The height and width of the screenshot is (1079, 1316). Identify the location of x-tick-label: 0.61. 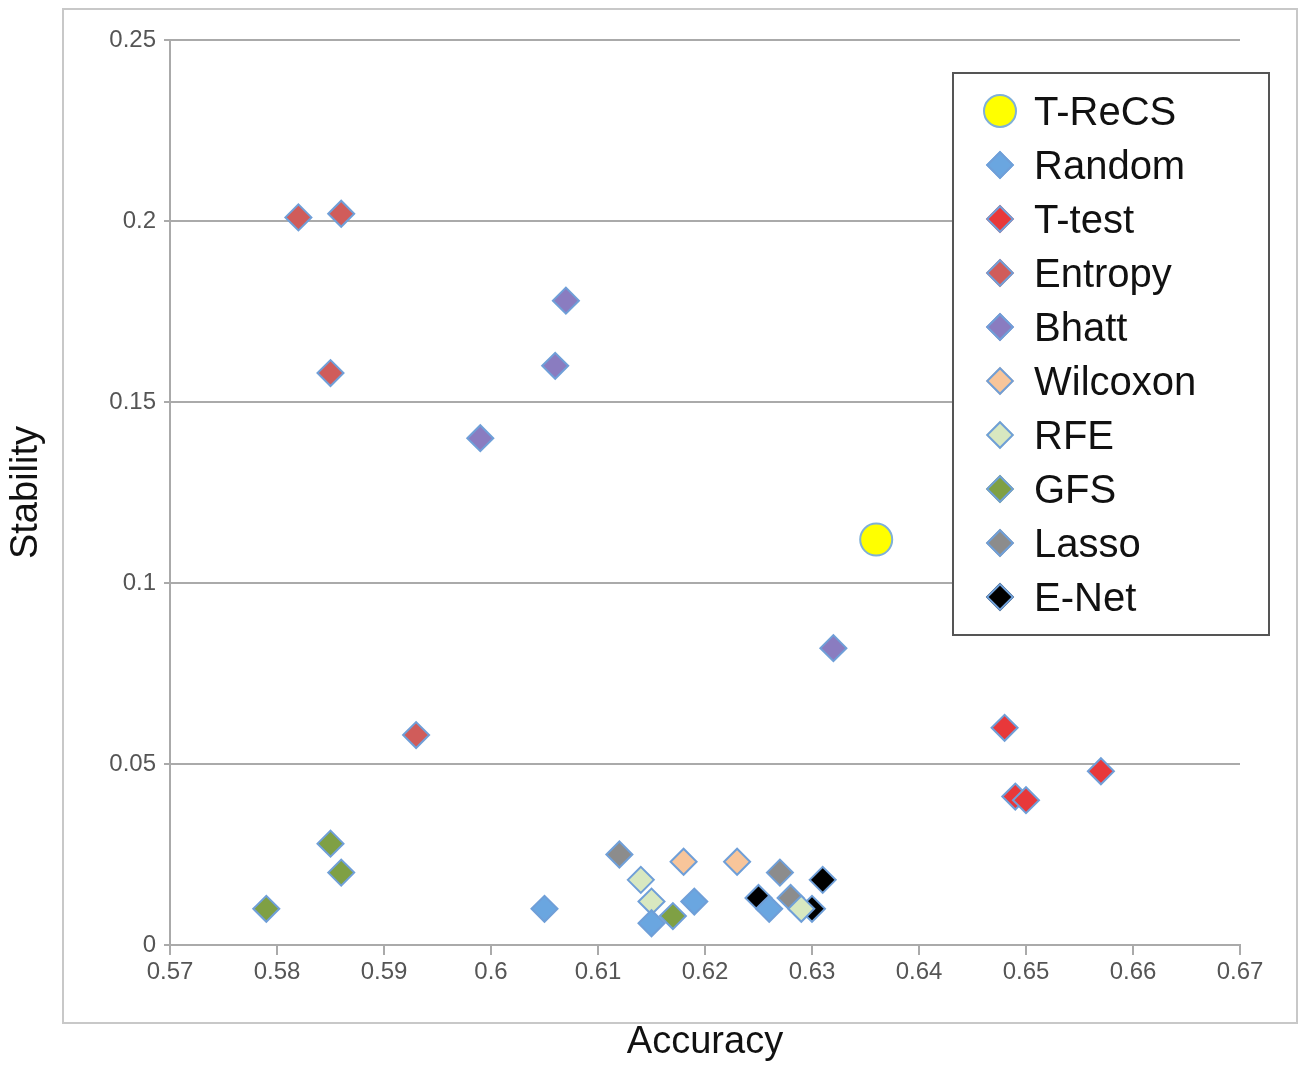
(598, 971).